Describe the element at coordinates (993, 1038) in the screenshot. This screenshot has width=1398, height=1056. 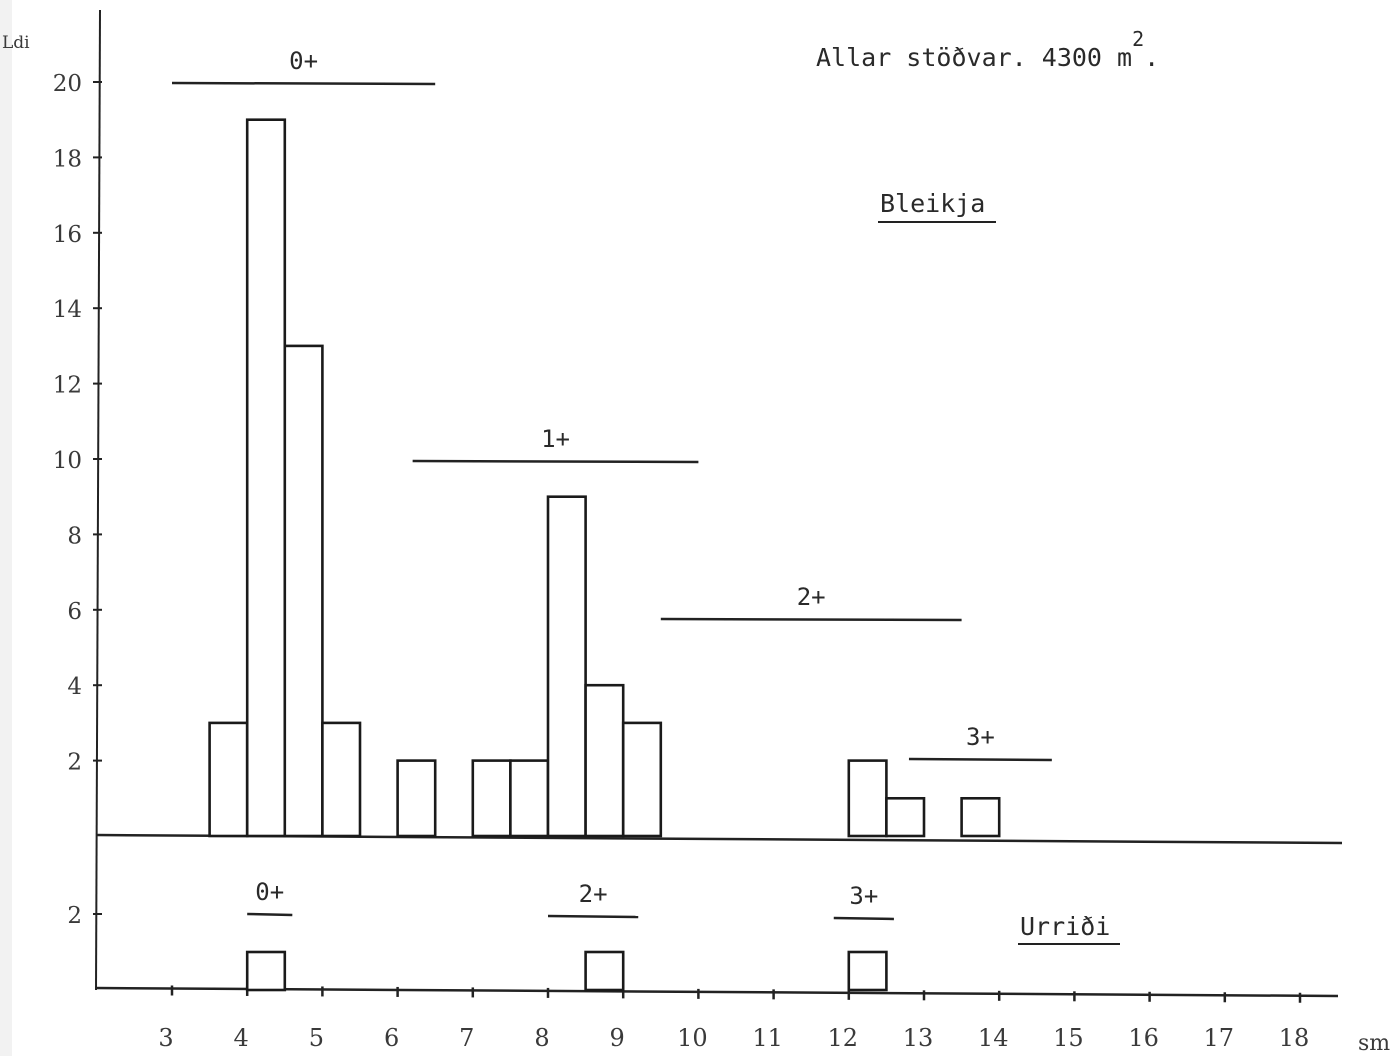
I see `x-tick-label: 14` at that location.